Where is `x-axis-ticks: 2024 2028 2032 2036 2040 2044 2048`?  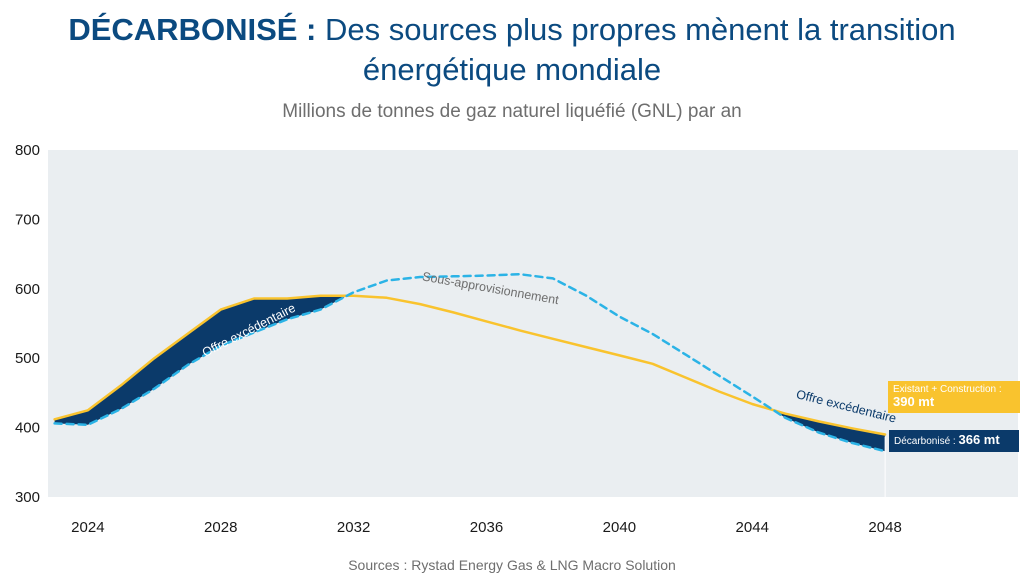 x-axis-ticks: 2024 2028 2032 2036 2040 2044 2048 is located at coordinates (486, 527).